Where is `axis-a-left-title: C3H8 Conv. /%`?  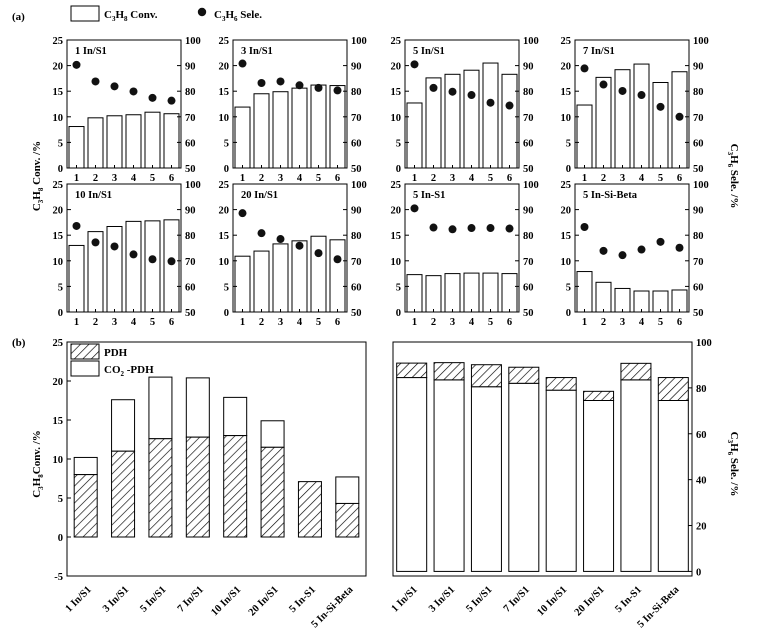
axis-a-left-title: C3H8 Conv. /% is located at coordinates (38, 176).